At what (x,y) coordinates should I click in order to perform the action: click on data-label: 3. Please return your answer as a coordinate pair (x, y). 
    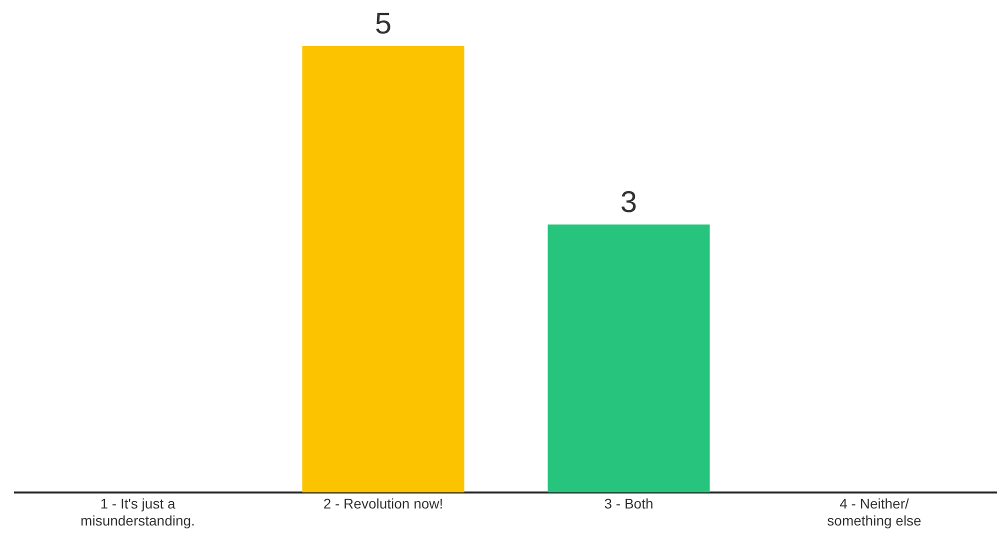
    Looking at the image, I should click on (629, 202).